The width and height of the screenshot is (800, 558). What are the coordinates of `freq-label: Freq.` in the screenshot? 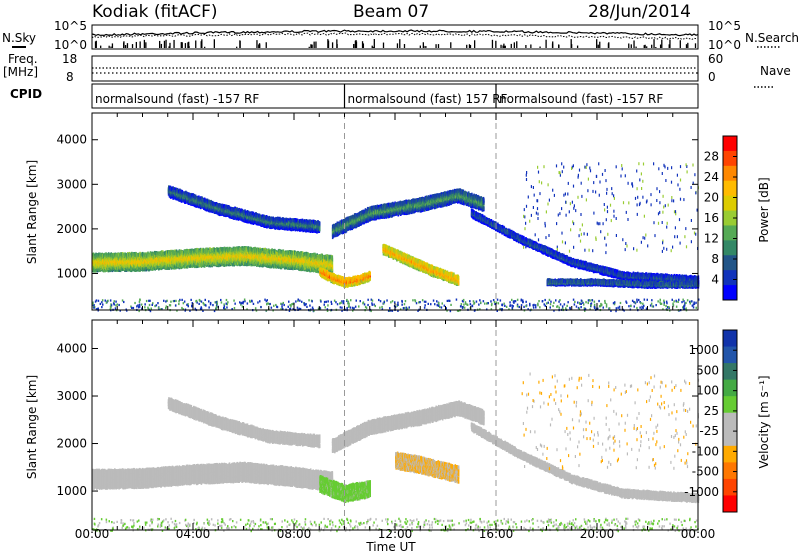 It's located at (23, 59).